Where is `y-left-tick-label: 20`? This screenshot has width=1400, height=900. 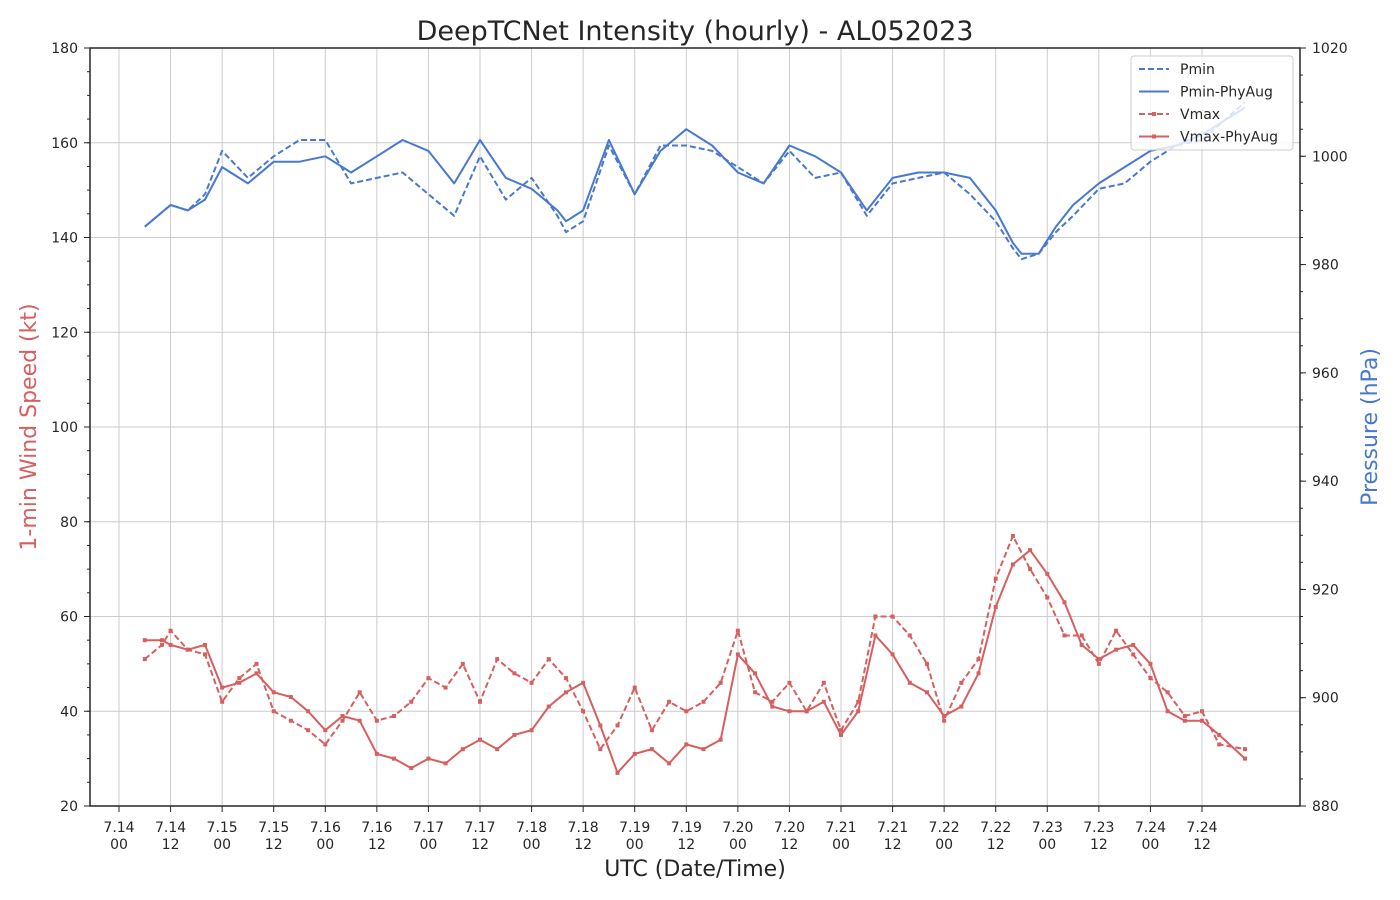
y-left-tick-label: 20 is located at coordinates (69, 807).